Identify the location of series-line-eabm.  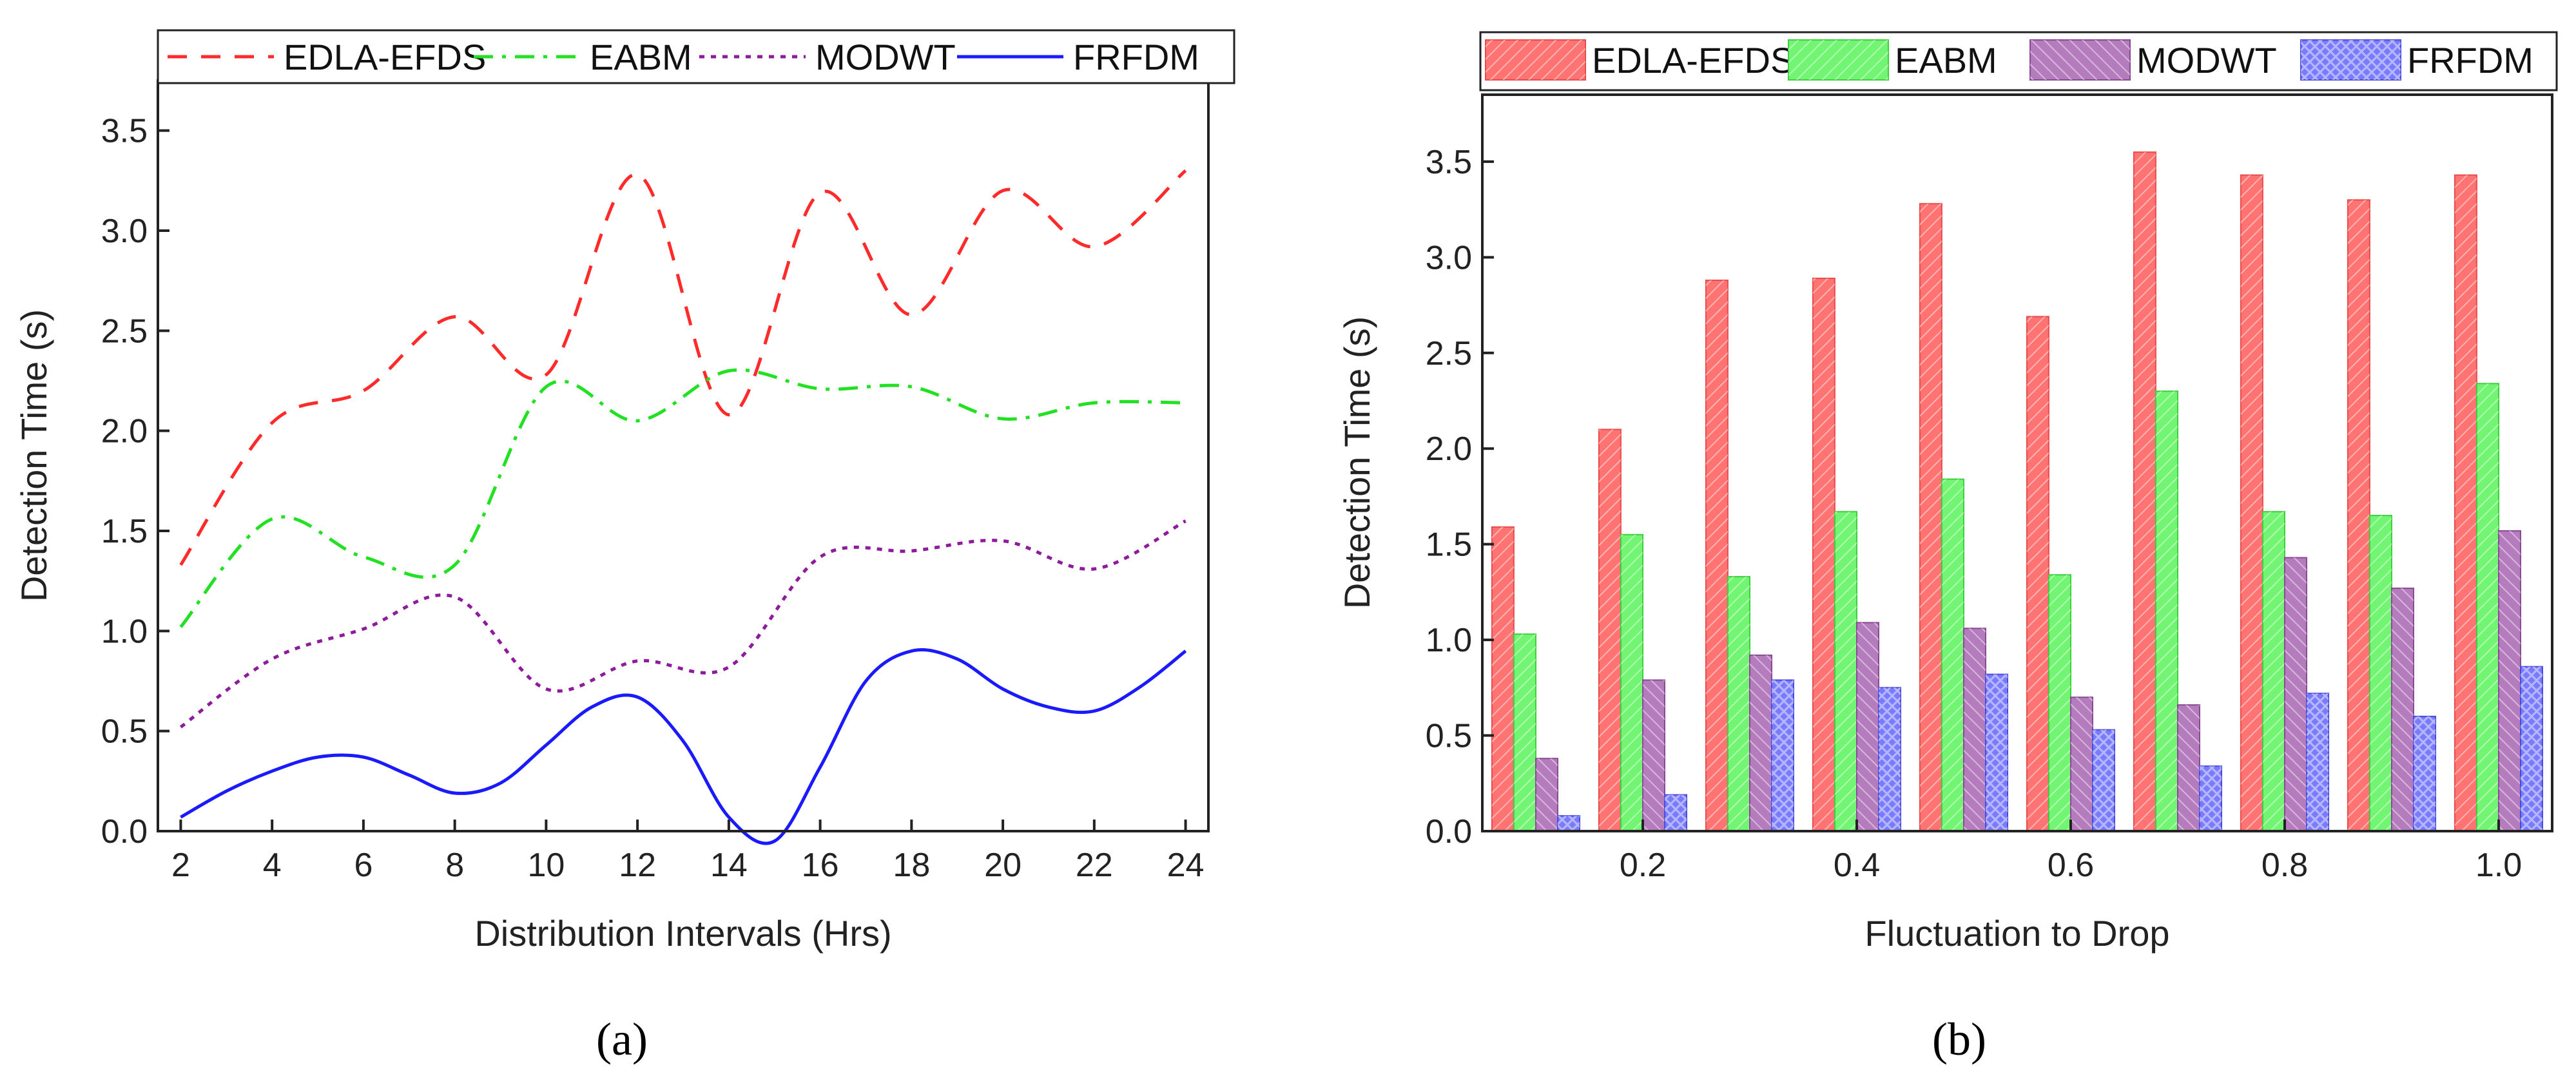
(682, 498).